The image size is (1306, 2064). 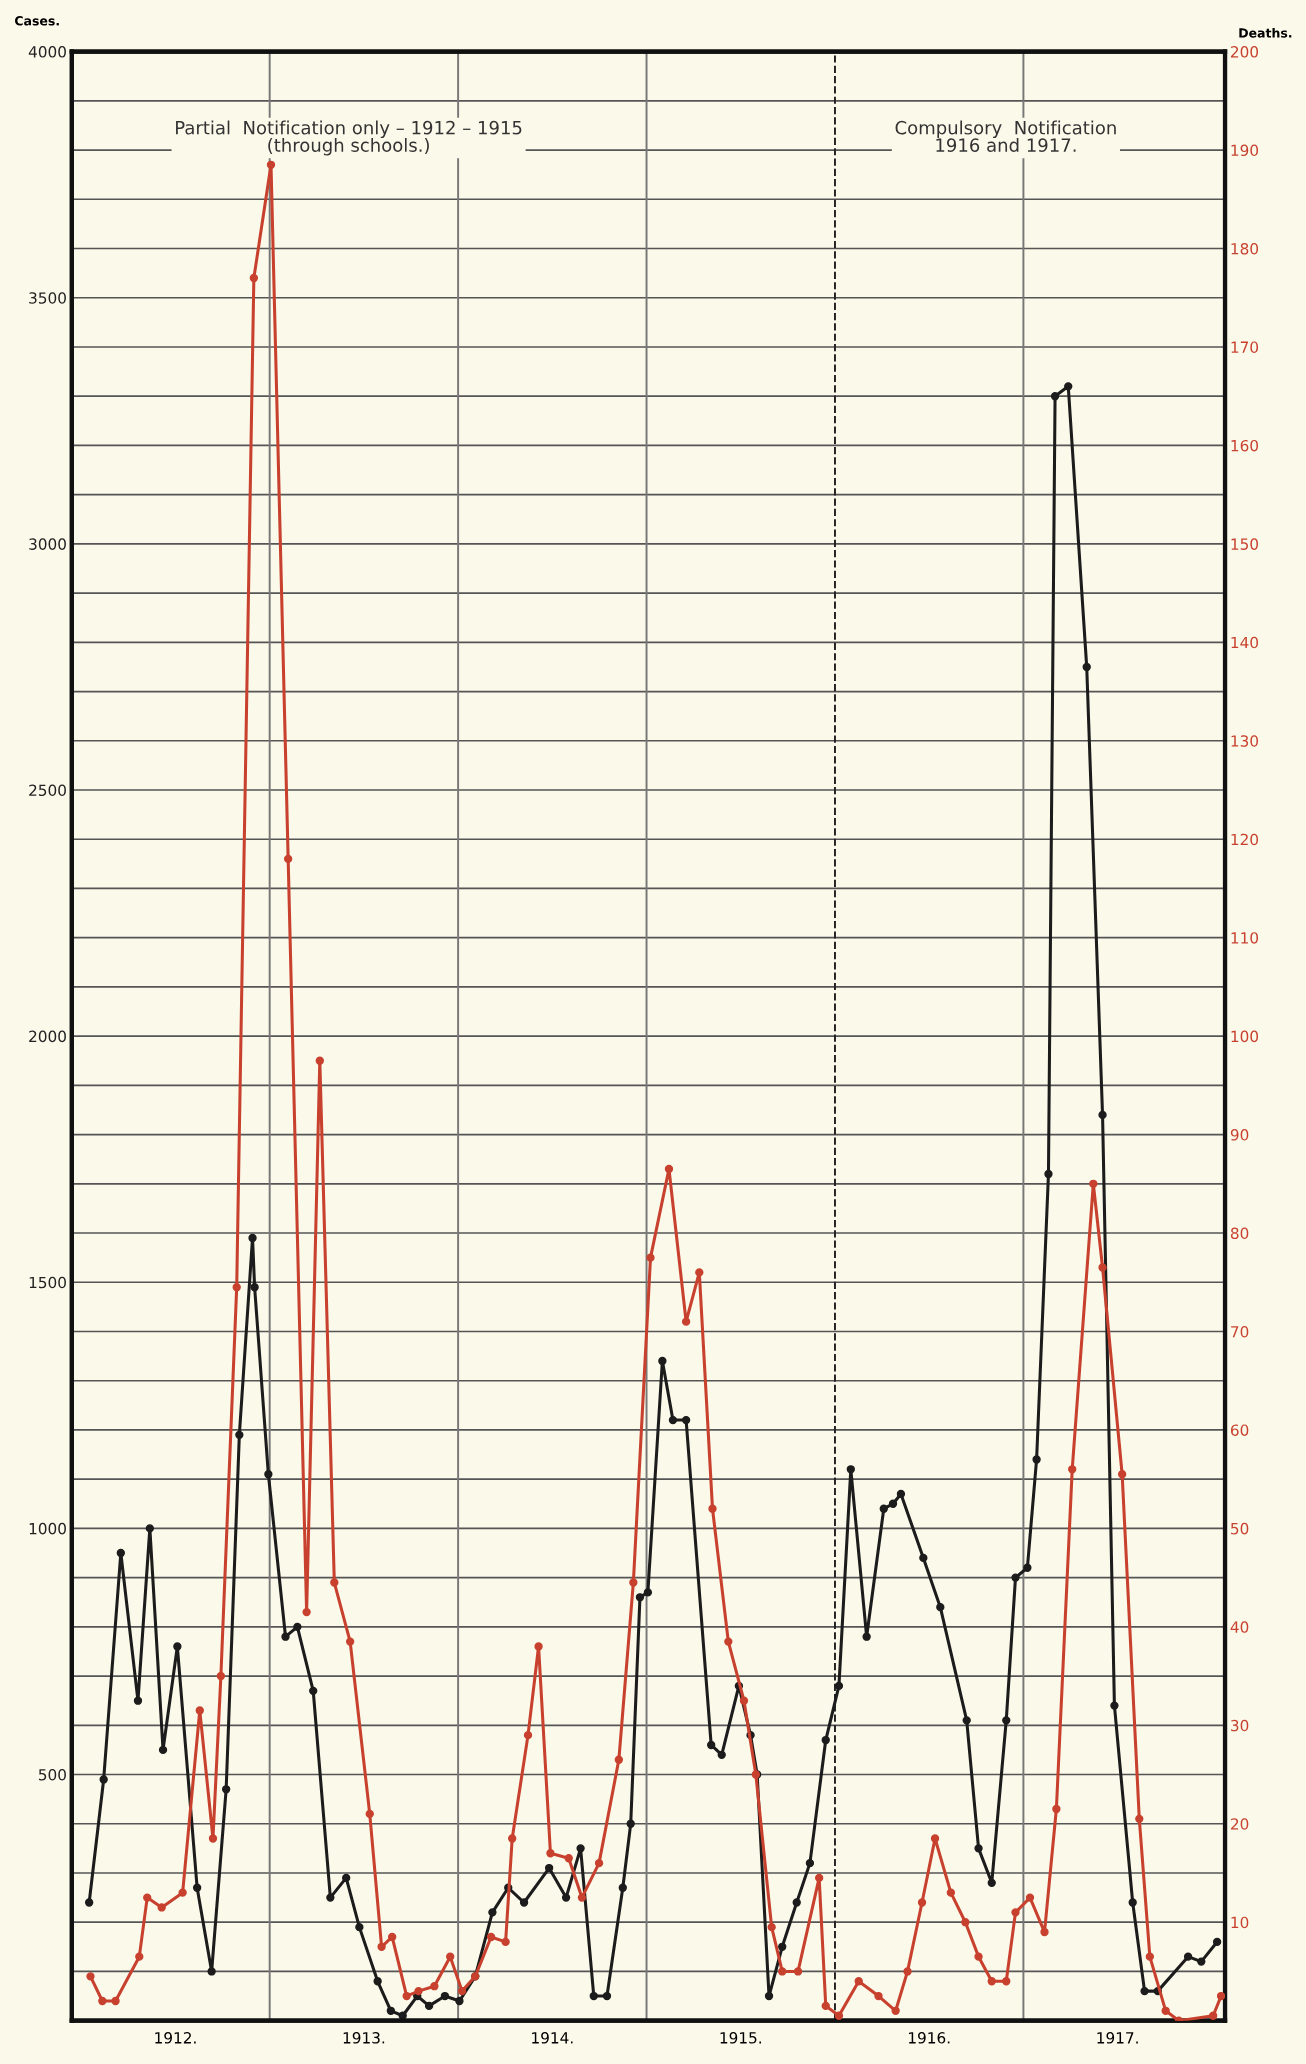 I want to click on annotation: Partial Notification only – 1912 – 1915 (through schools.), so click(x=349, y=138).